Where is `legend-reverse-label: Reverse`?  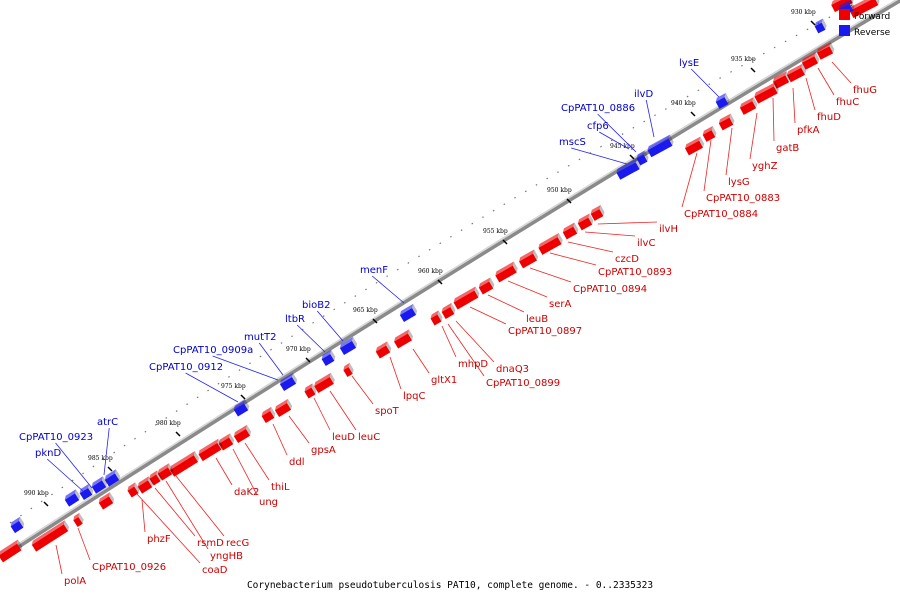 legend-reverse-label: Reverse is located at coordinates (872, 33).